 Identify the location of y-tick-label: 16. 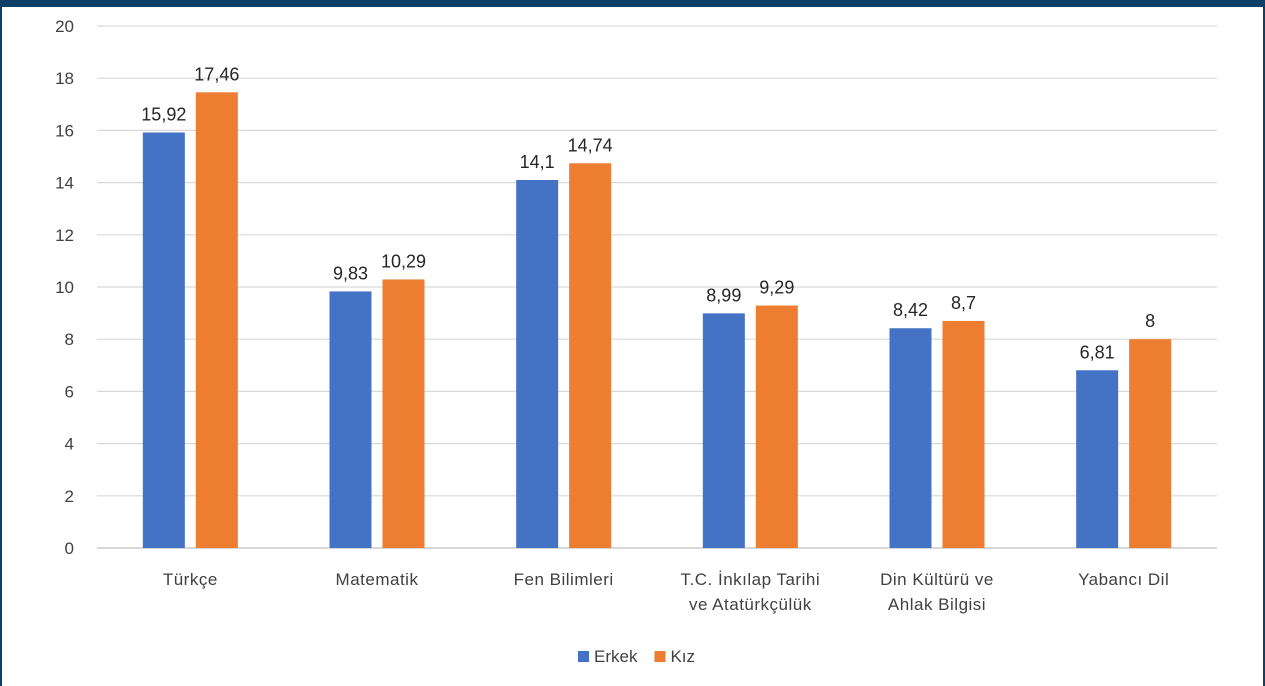
(64, 130).